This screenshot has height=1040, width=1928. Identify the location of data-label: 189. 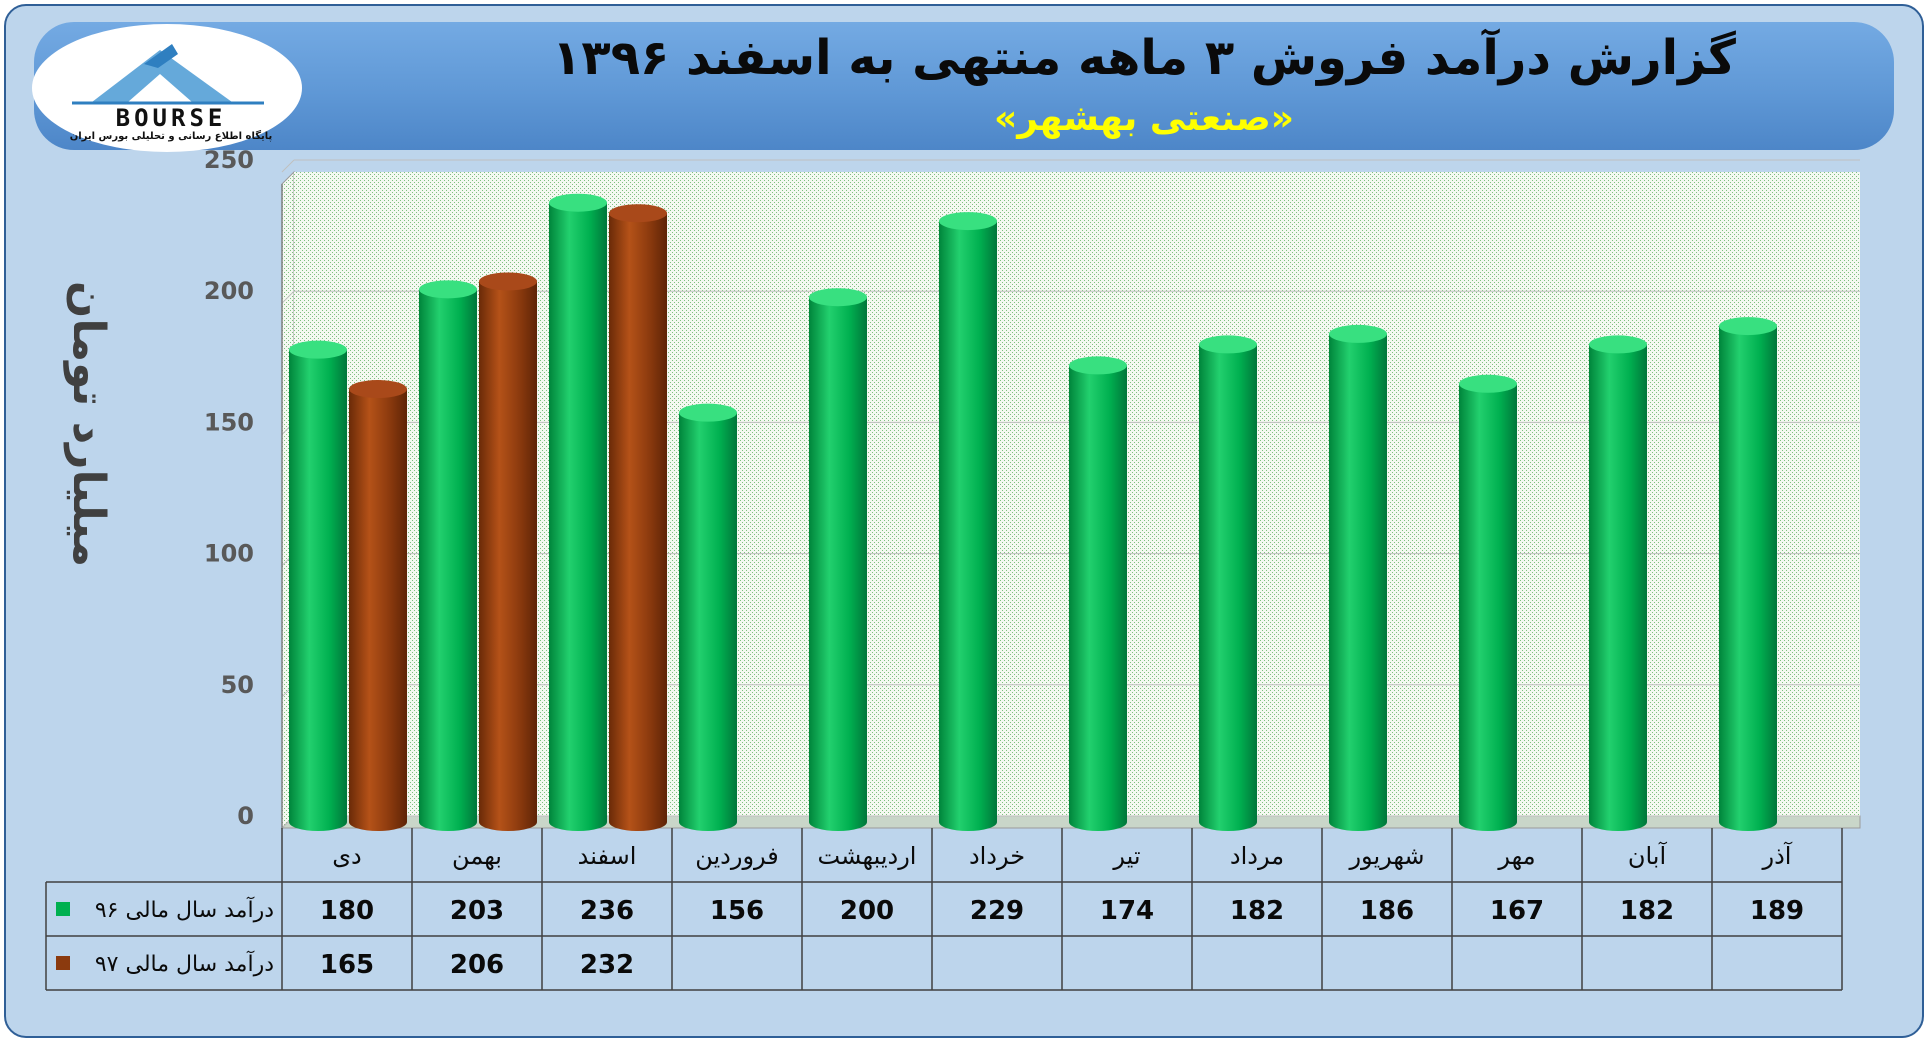
(1777, 911).